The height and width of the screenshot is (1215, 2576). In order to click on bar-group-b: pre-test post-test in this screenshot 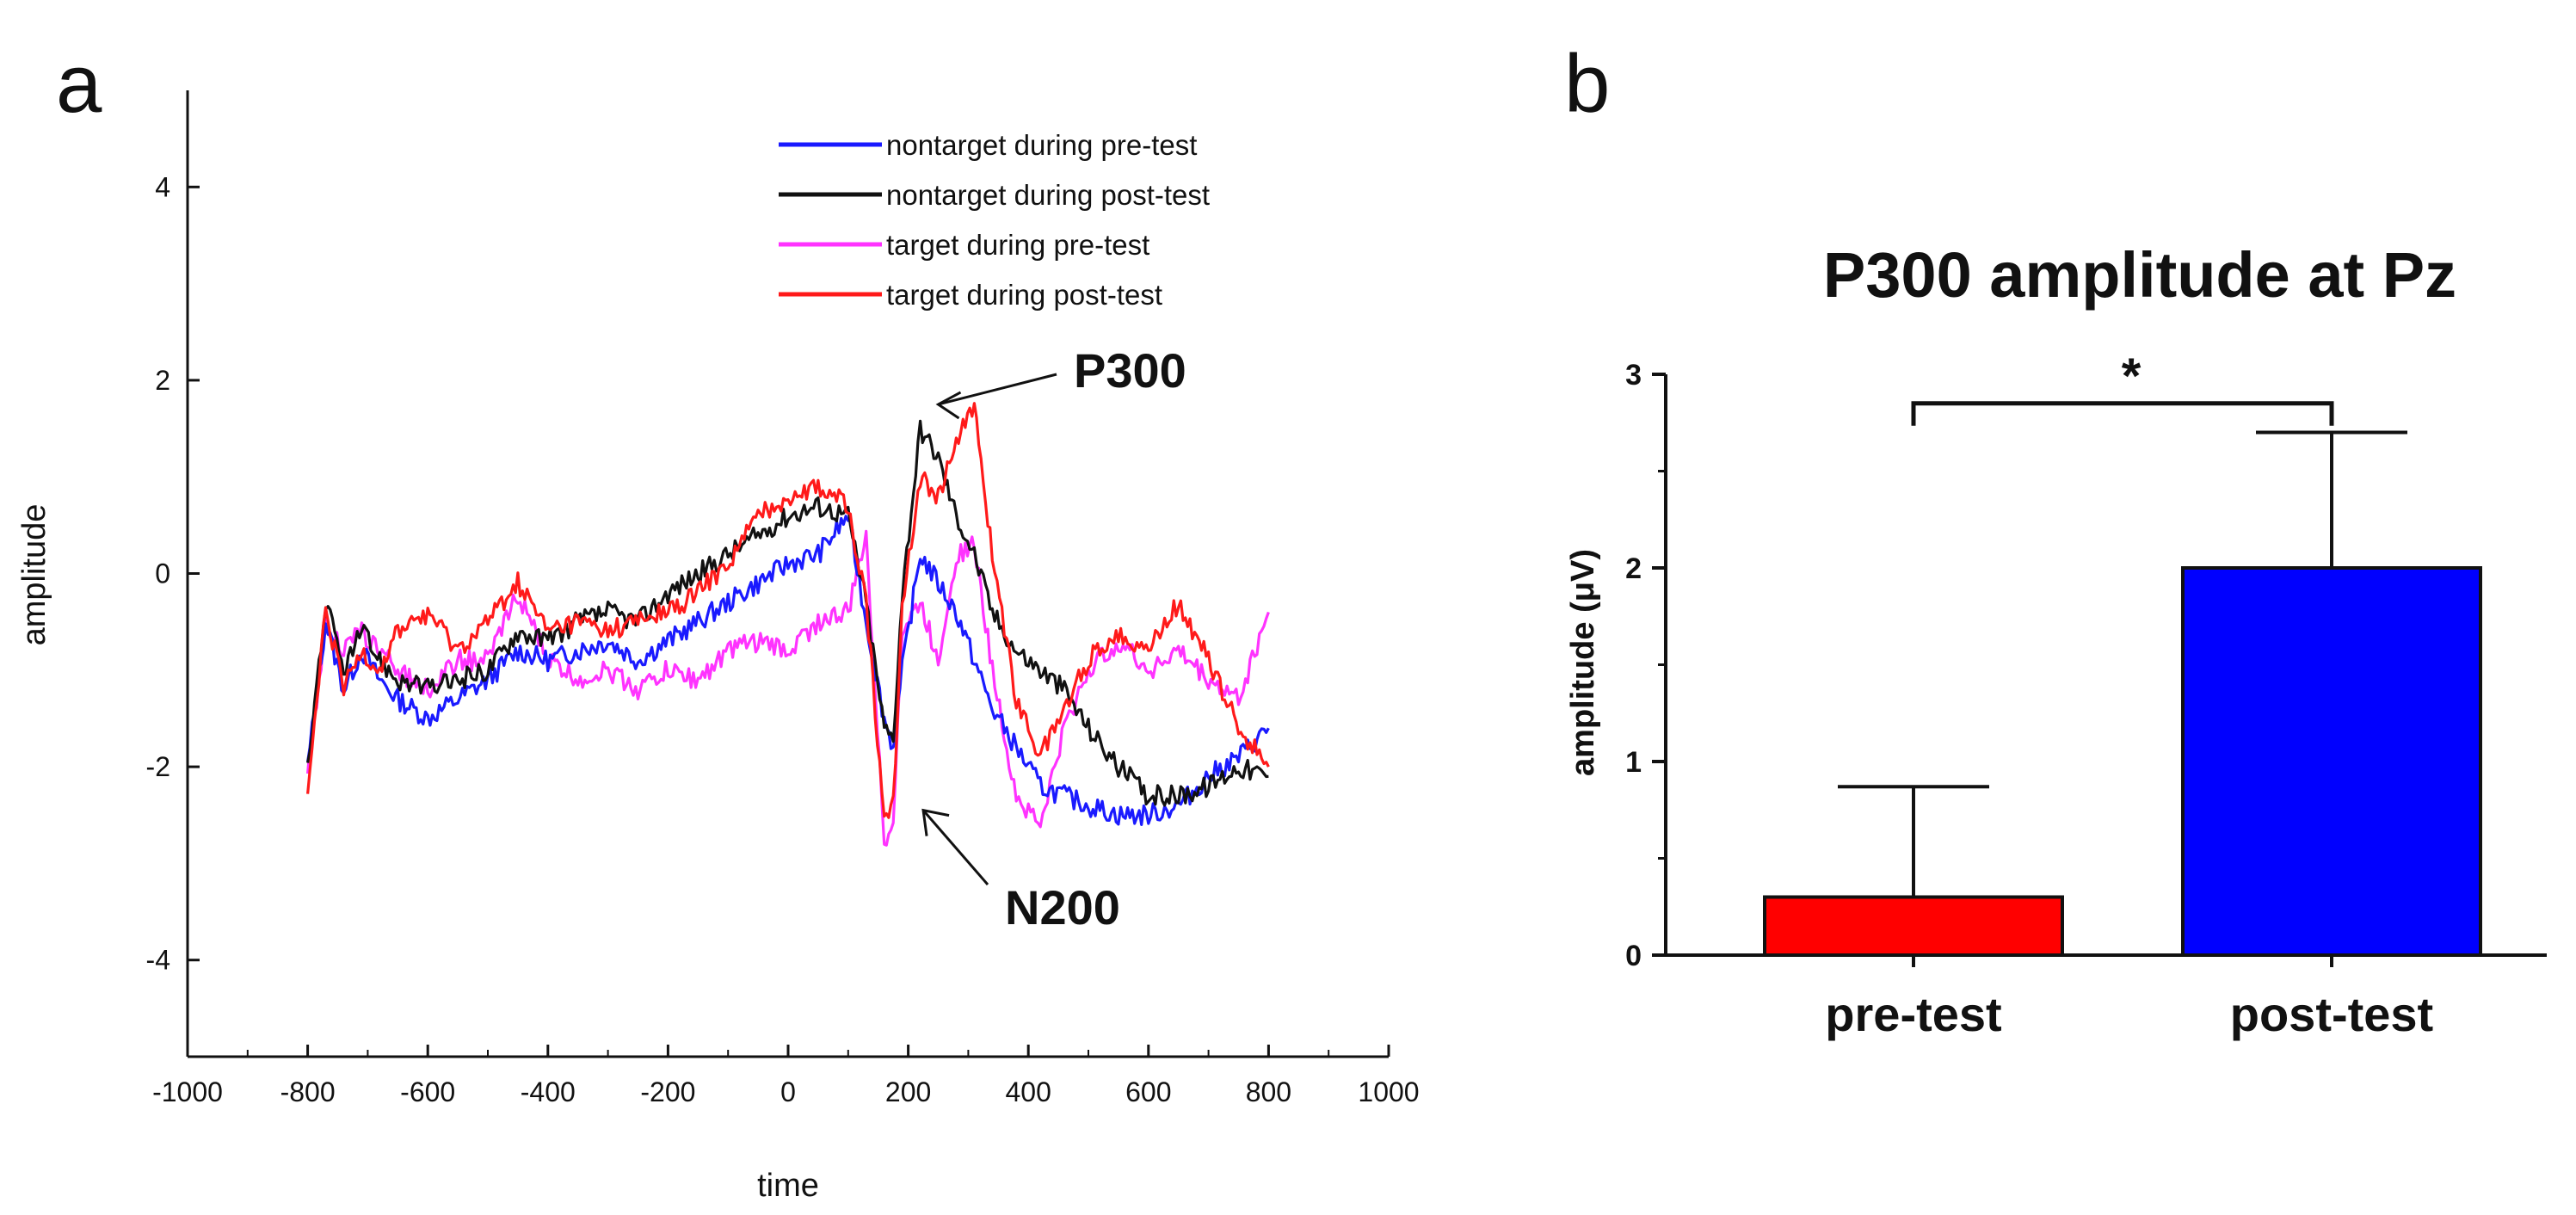, I will do `click(2123, 735)`.